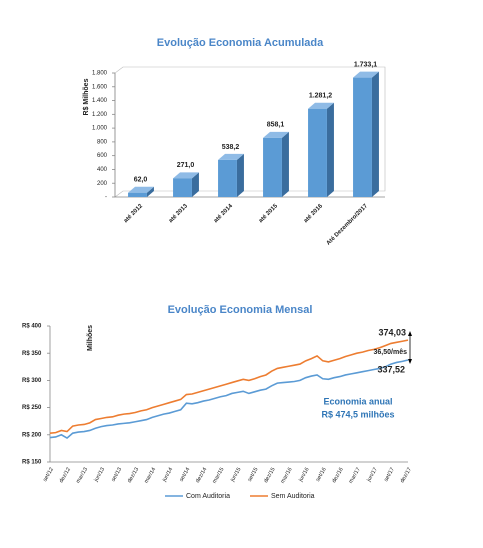  Describe the element at coordinates (133, 475) in the screenshot. I see `x-tick-label: dez/13` at that location.